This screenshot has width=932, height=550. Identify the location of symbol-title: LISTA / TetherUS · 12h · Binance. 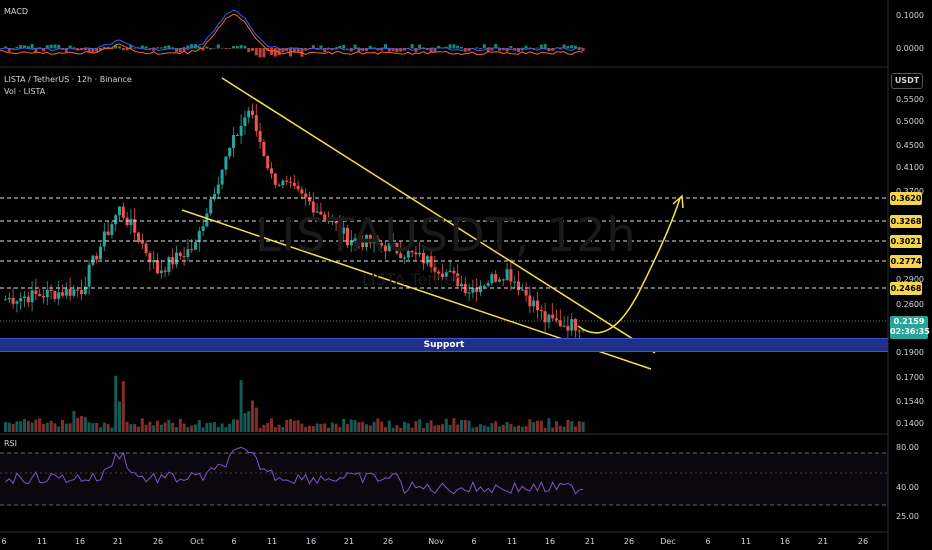
(68, 79).